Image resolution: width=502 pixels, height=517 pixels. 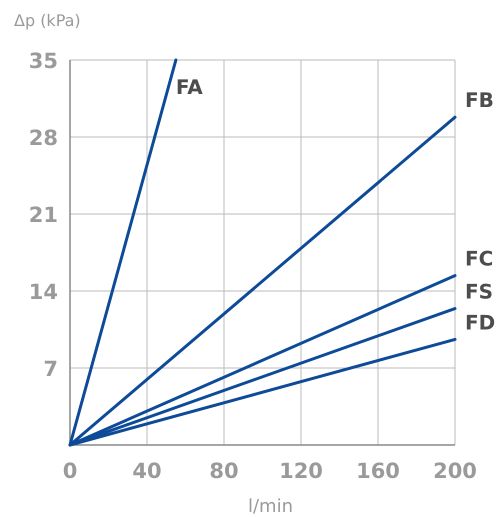 What do you see at coordinates (43, 61) in the screenshot?
I see `y-tick-label: 35` at bounding box center [43, 61].